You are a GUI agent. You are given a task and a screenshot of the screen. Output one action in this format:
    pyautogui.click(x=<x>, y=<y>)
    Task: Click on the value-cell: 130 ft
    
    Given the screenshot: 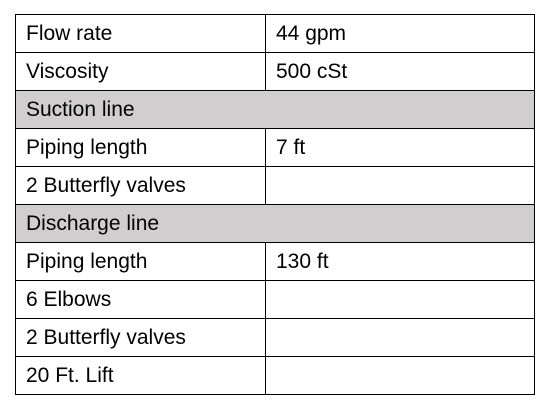 What is the action you would take?
    pyautogui.click(x=400, y=261)
    